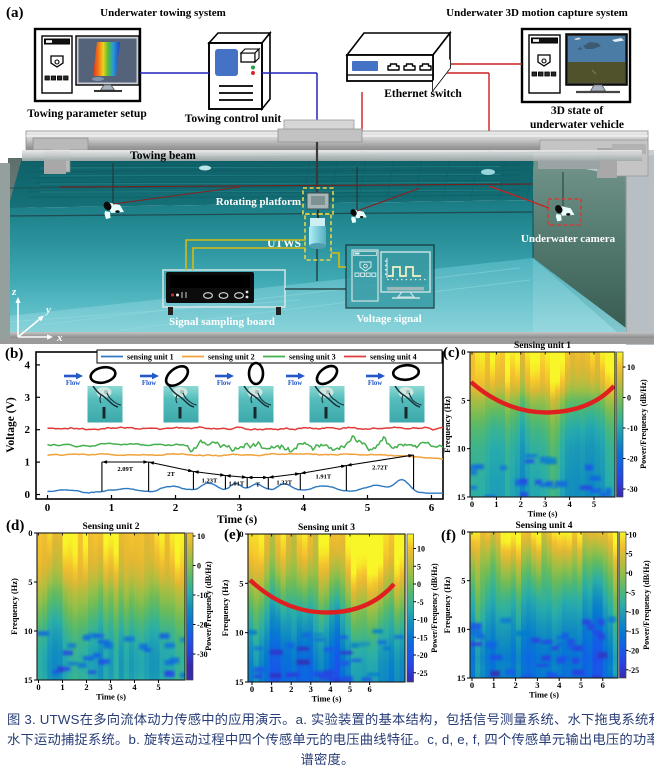 Image resolution: width=654 pixels, height=770 pixels. Describe the element at coordinates (202, 654) in the screenshot. I see `svg-text: -30` at that location.